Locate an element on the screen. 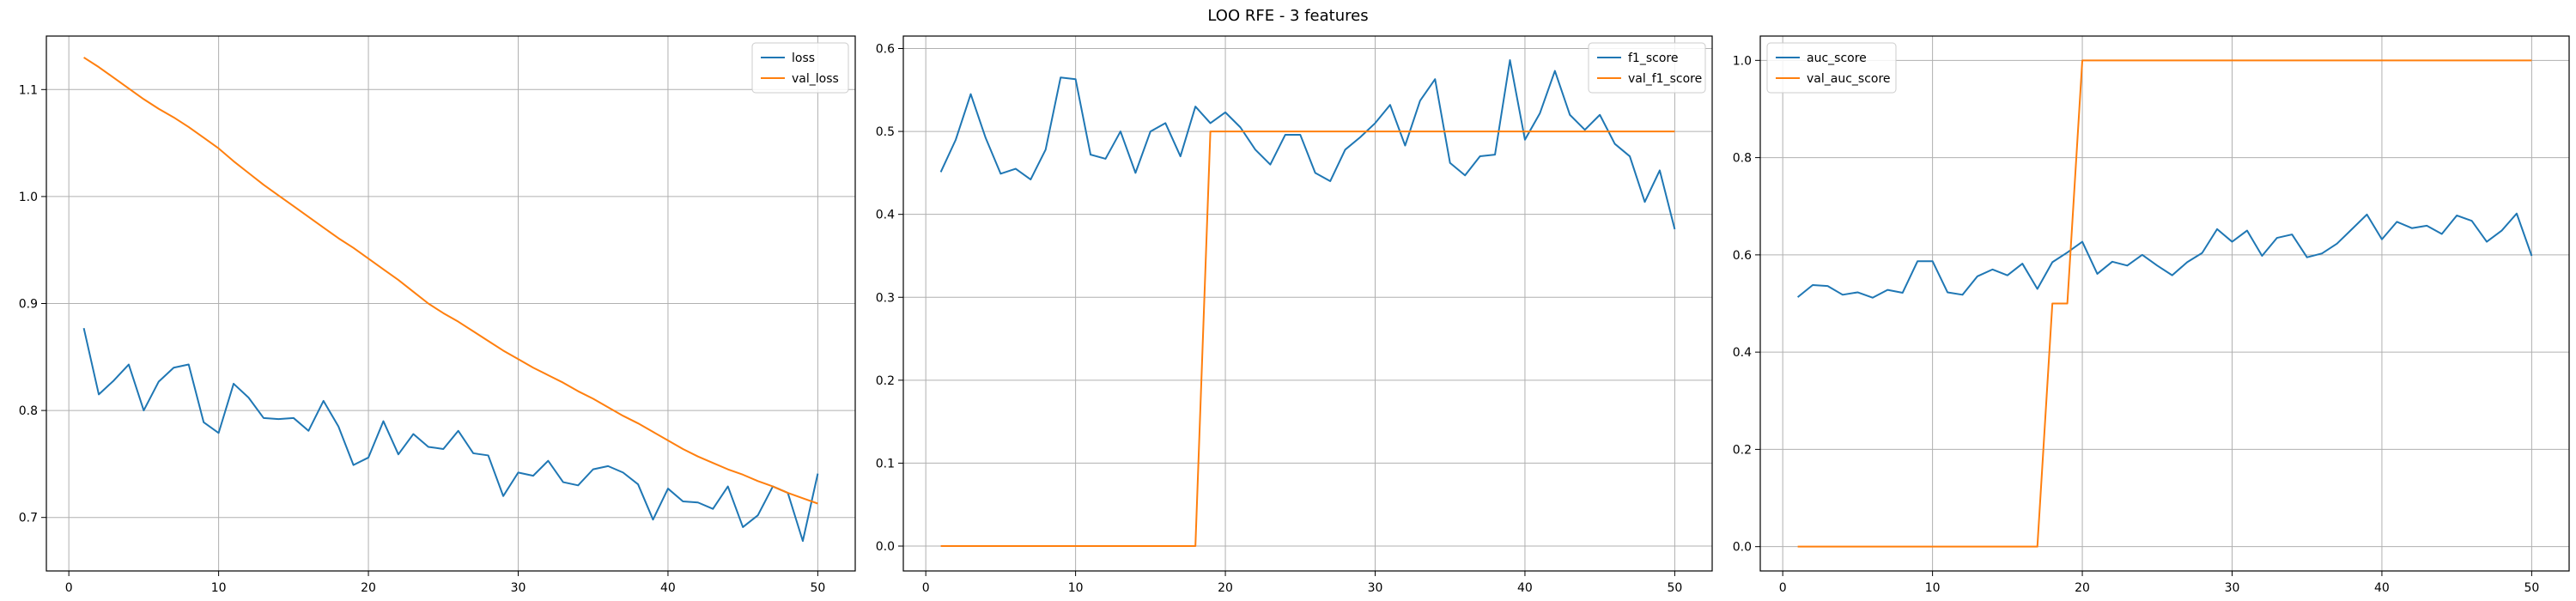 This screenshot has width=2576, height=601. y-tick-label: 0.1 is located at coordinates (885, 463).